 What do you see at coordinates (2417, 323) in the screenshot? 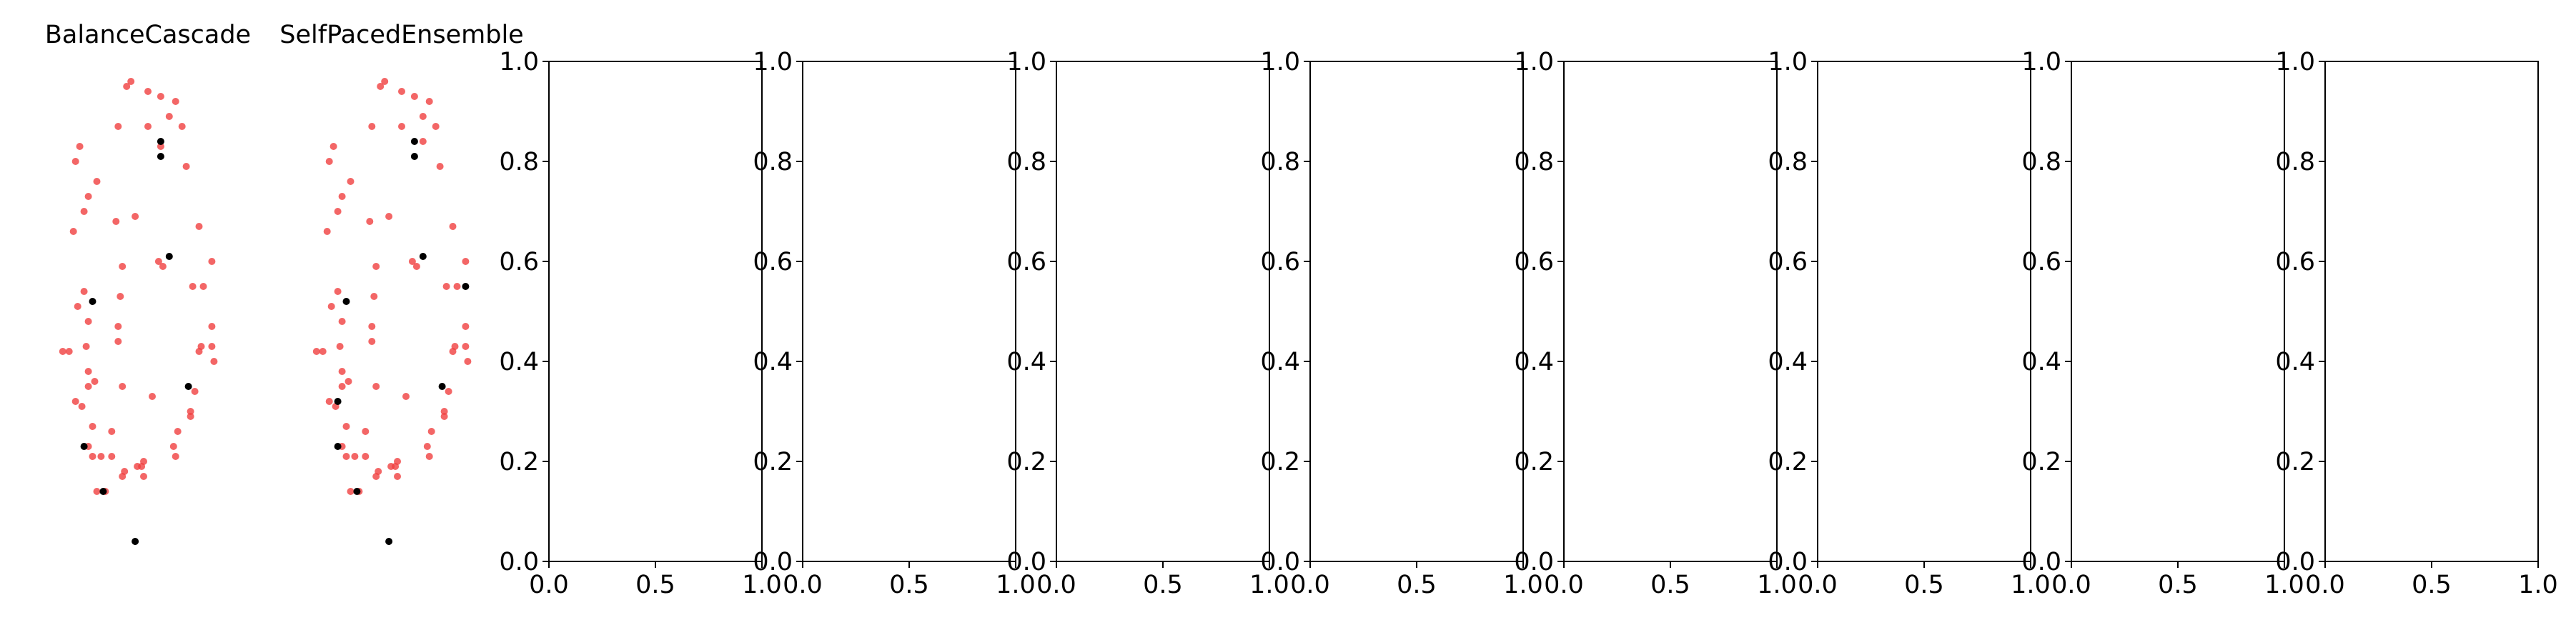
I see `subplot-10: 0.0 0.5 1.0 0.0 0.2 0.4 0.6 0.8 1.0` at bounding box center [2417, 323].